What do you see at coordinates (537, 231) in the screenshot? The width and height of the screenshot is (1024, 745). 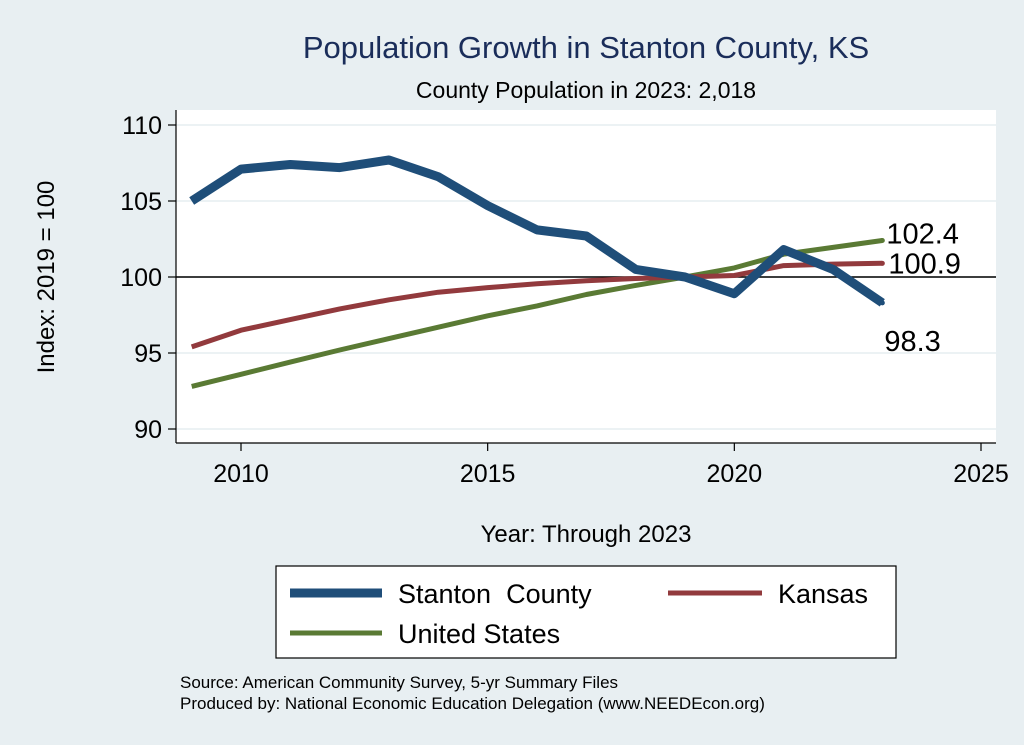 I see `series-line-stanton-county` at bounding box center [537, 231].